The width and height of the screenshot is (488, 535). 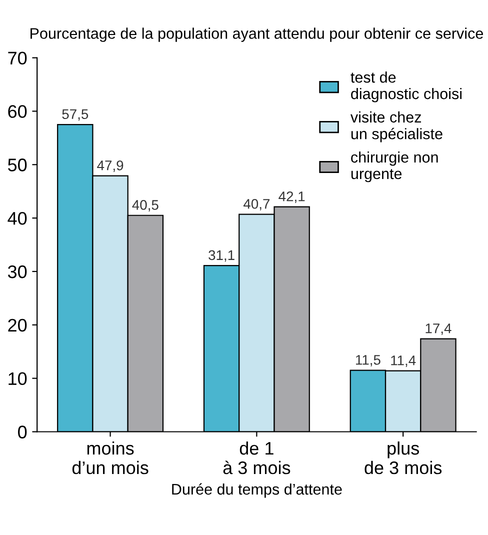 What do you see at coordinates (22, 432) in the screenshot?
I see `y-tick-label: 0` at bounding box center [22, 432].